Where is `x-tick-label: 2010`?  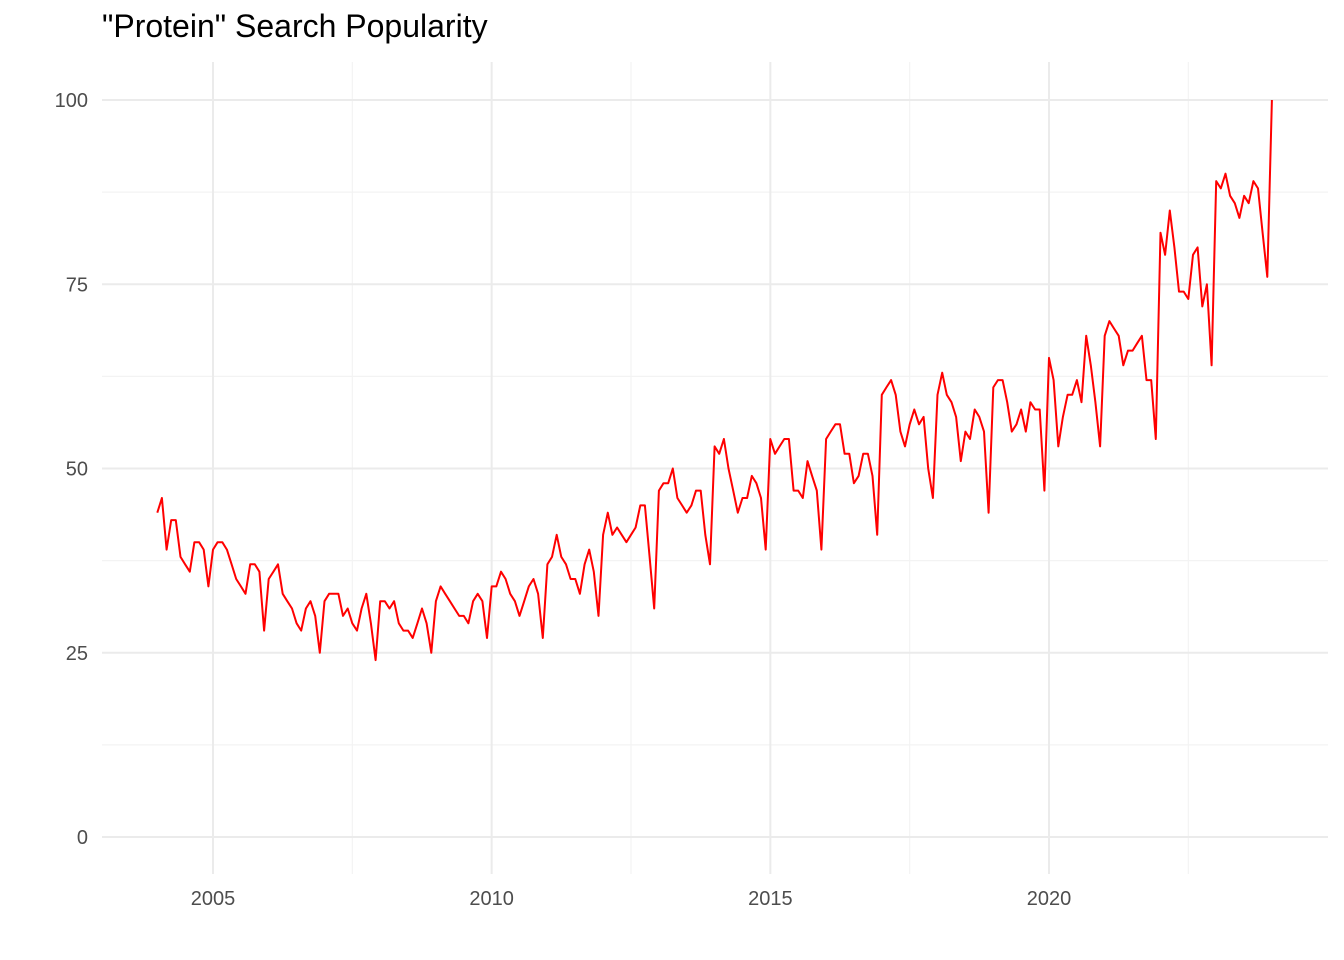
x-tick-label: 2010 is located at coordinates (491, 899).